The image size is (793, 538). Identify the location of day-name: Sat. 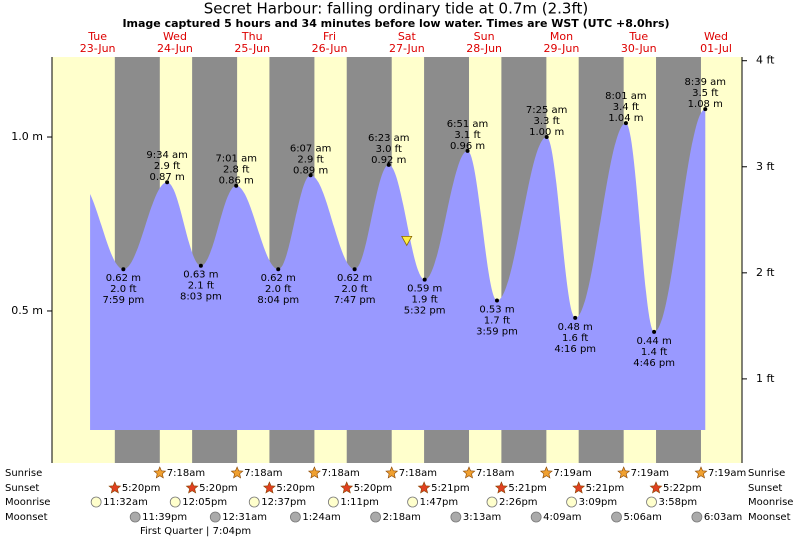
(407, 36).